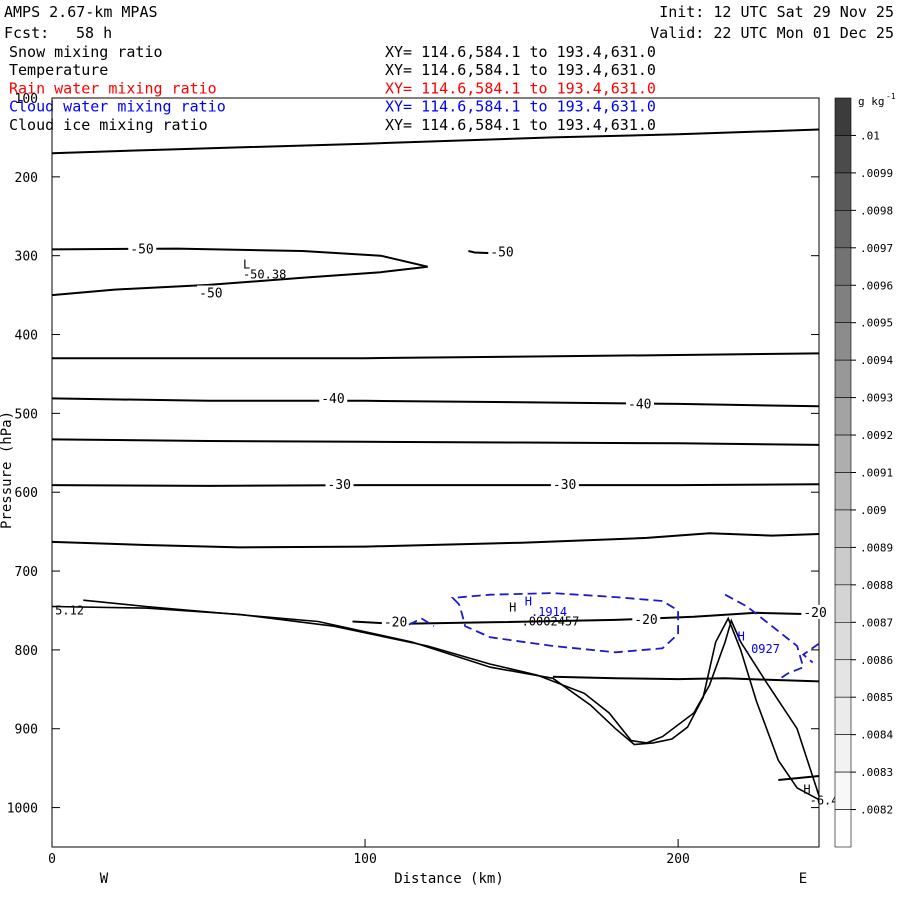 The height and width of the screenshot is (900, 900). I want to click on colorbar-label: .0082, so click(876, 810).